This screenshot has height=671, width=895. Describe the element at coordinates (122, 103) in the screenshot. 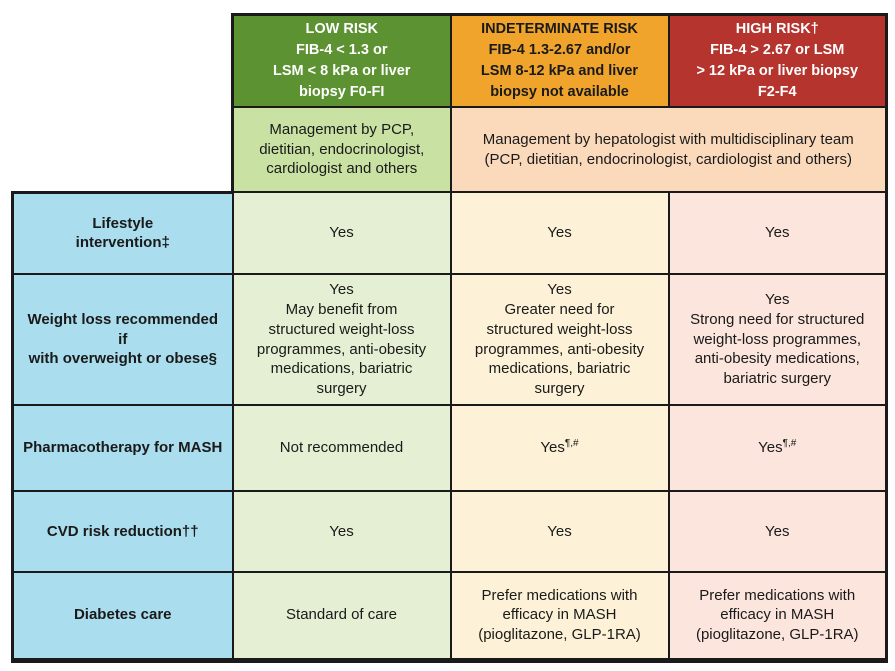

I see `blank-corner` at that location.